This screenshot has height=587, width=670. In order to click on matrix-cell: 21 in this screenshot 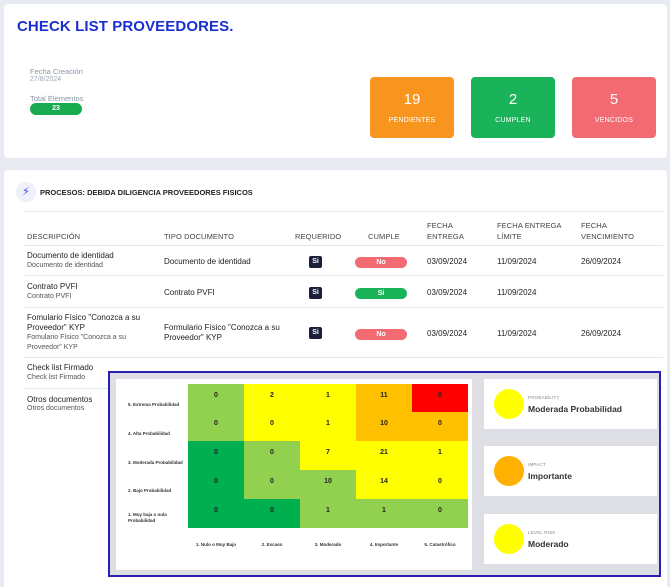, I will do `click(384, 455)`.